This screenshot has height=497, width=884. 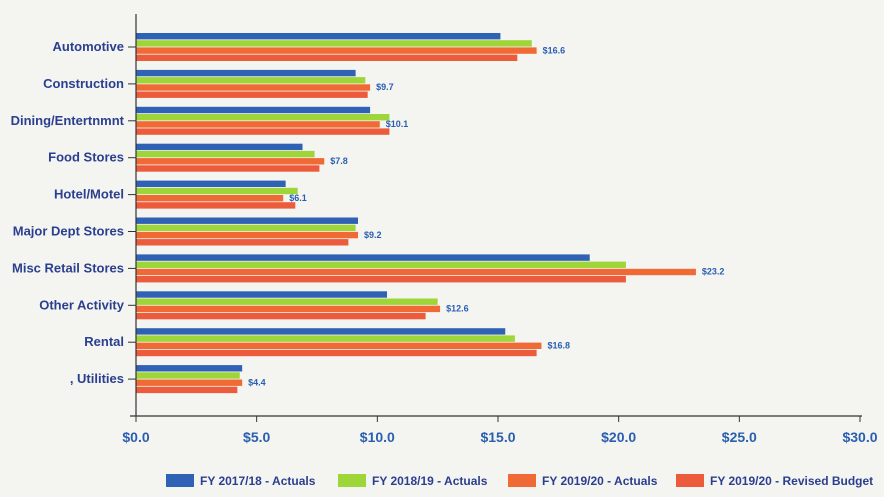 I want to click on x-tick-label: $20.0, so click(x=618, y=437).